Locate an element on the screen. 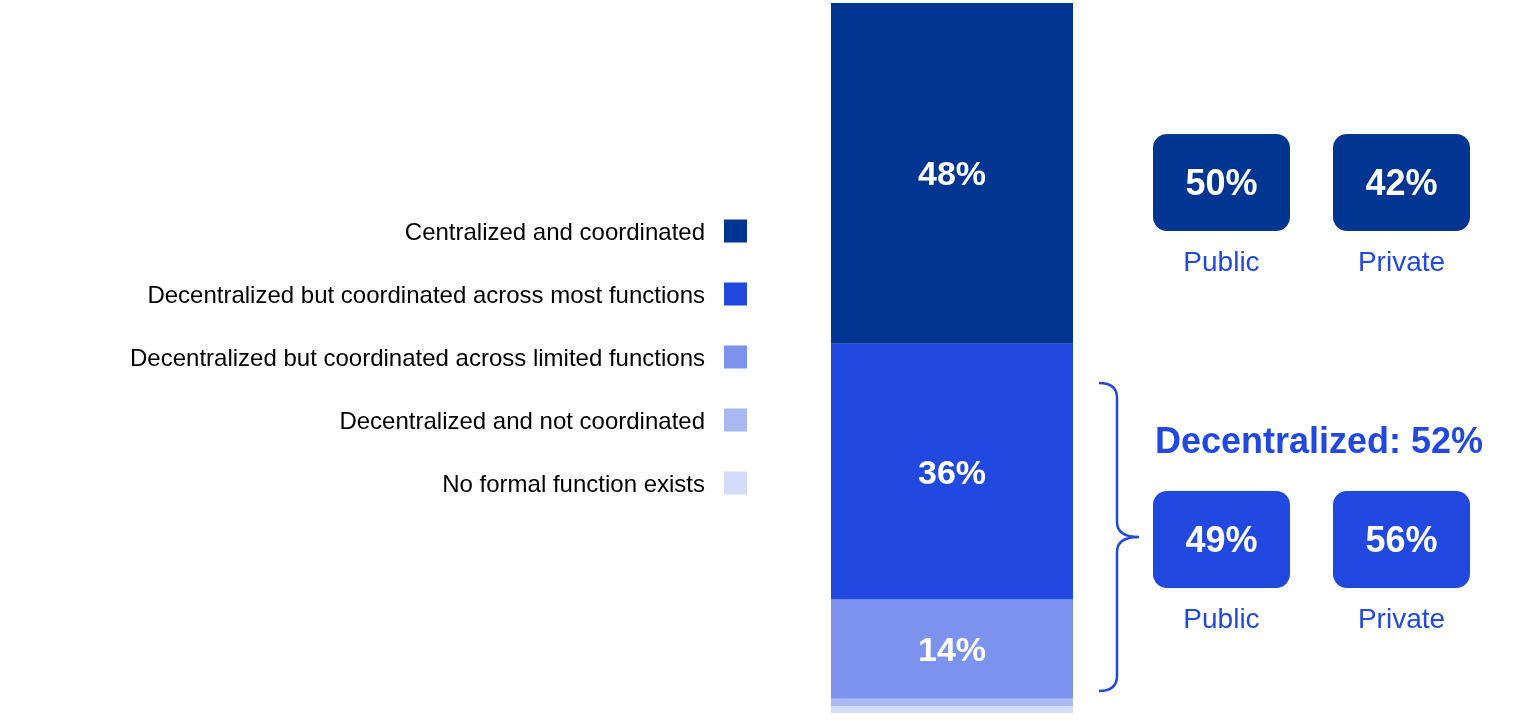  legend-label: Decentralized but coordinated across most functions is located at coordinates (426, 294).